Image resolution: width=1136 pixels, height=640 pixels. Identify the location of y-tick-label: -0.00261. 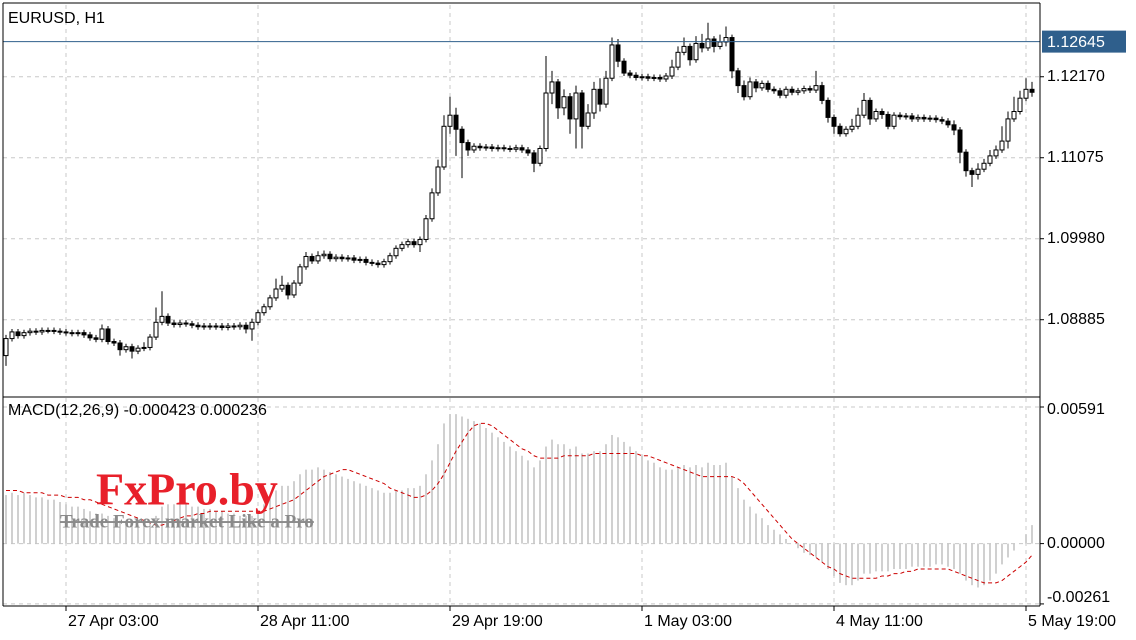
(1078, 597).